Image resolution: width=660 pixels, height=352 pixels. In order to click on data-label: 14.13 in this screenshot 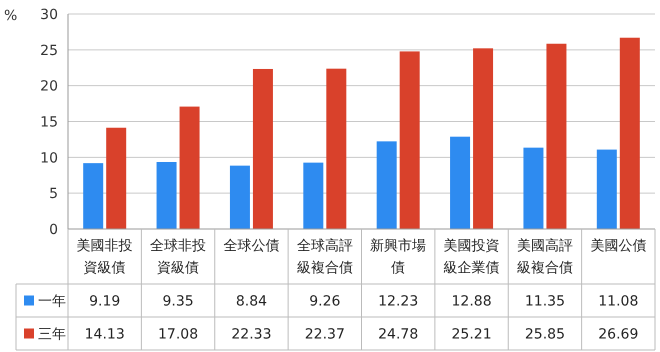, I will do `click(104, 334)`.